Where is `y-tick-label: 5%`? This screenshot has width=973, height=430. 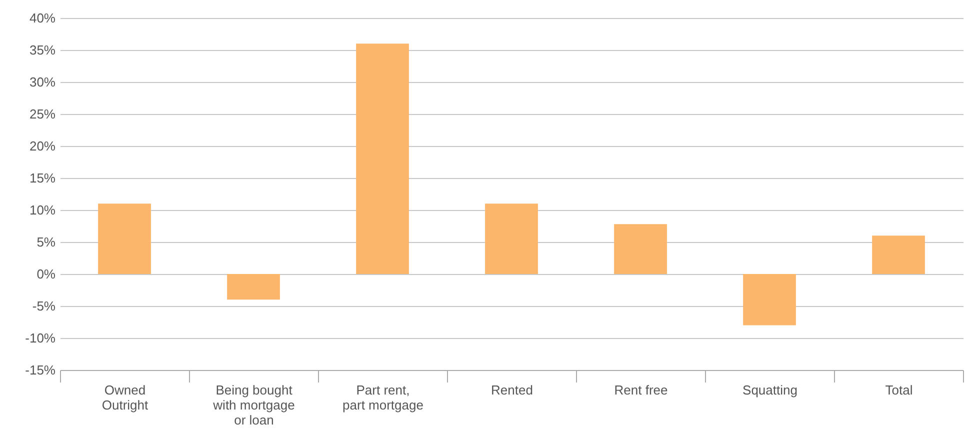 y-tick-label: 5% is located at coordinates (46, 242).